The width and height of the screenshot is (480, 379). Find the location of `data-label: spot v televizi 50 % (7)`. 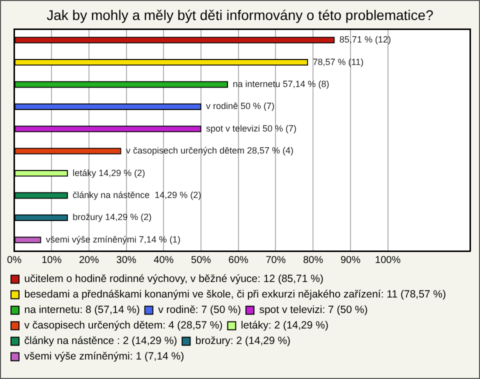

data-label: spot v televizi 50 % (7) is located at coordinates (251, 128).